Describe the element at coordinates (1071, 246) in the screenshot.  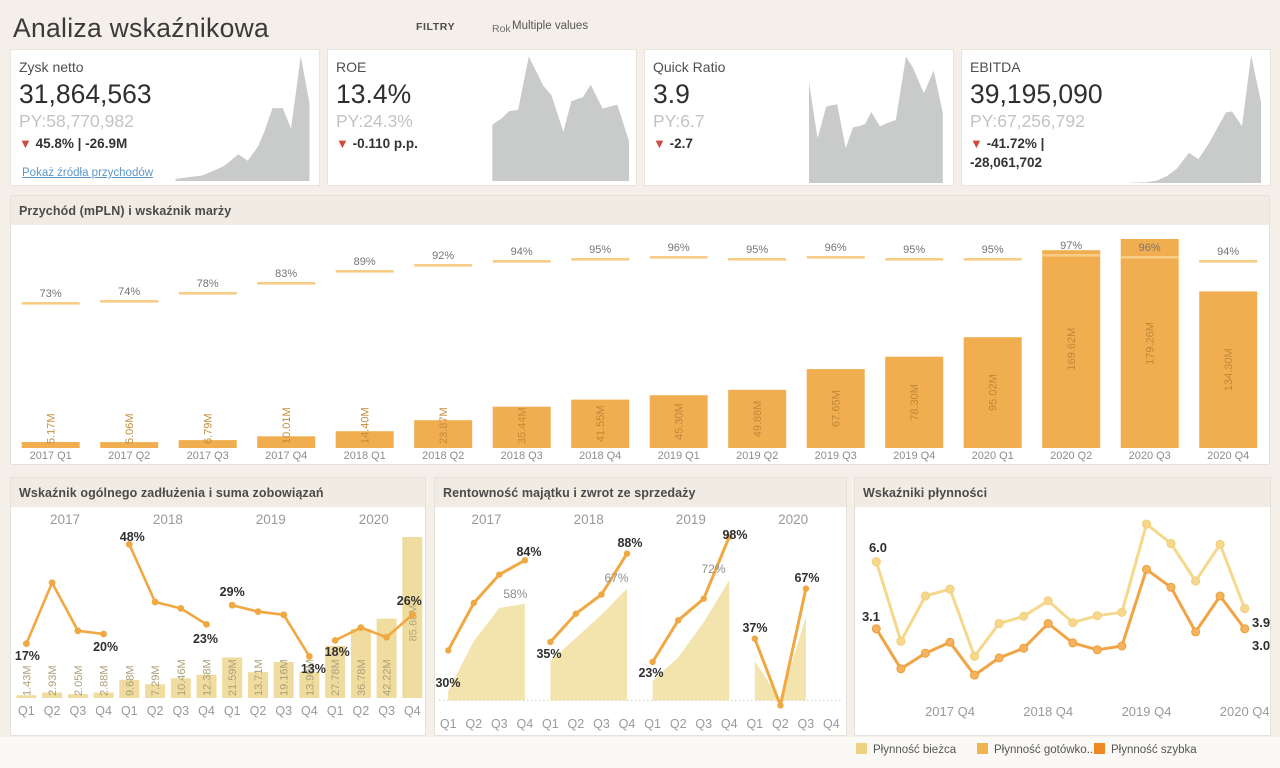
I see `svg-text: 97%` at that location.